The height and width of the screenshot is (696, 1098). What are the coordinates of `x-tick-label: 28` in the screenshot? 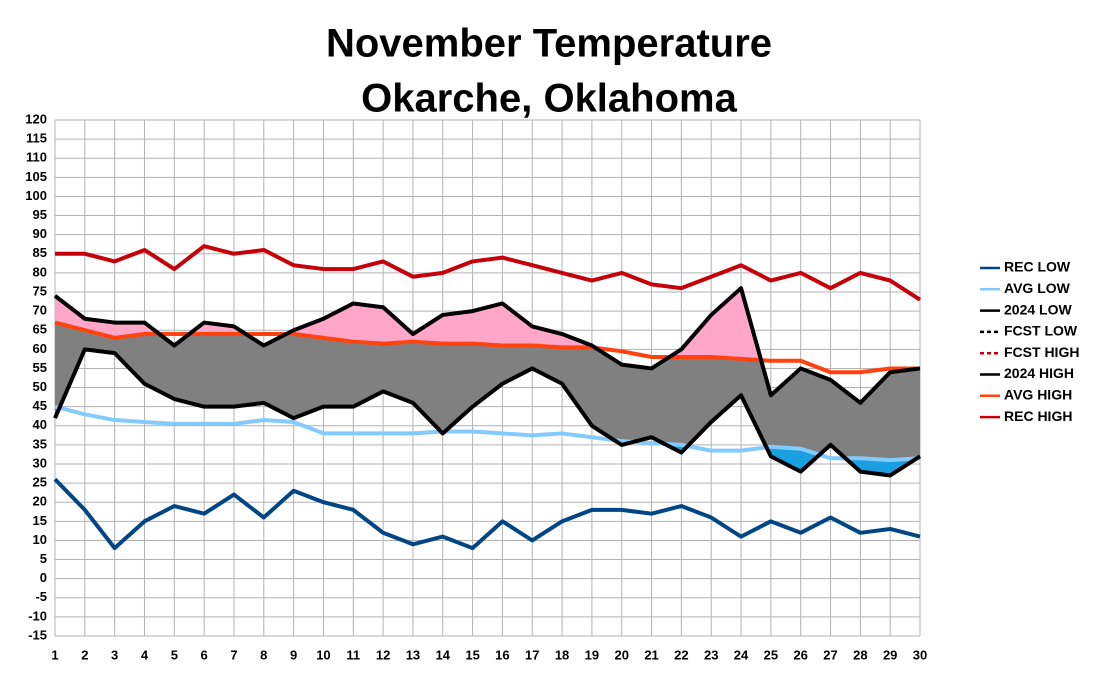 It's located at (860, 654).